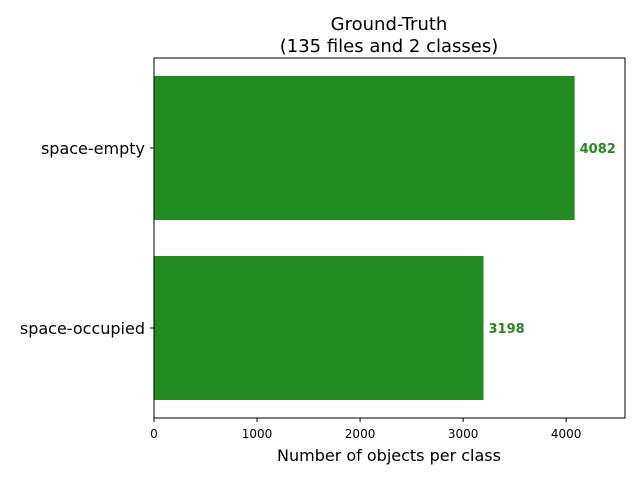 Image resolution: width=640 pixels, height=484 pixels. I want to click on y-axis-labels: space-empty space-occupied, so click(87, 238).